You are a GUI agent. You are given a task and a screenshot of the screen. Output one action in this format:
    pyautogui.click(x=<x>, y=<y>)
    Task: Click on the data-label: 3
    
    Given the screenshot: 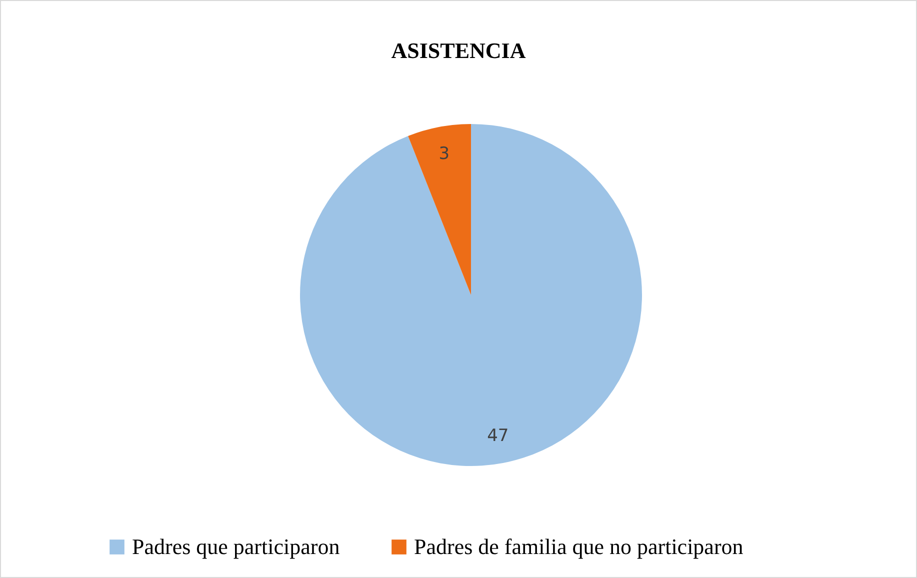 What is the action you would take?
    pyautogui.click(x=444, y=154)
    